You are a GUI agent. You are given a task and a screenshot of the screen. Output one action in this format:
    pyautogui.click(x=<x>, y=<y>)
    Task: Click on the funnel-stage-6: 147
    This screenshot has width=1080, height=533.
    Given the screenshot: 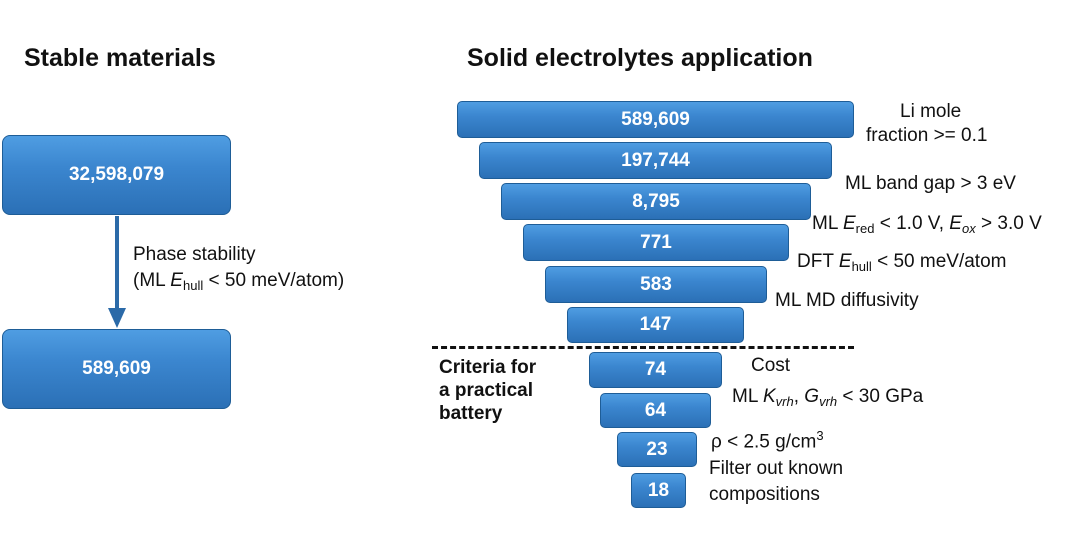 What is the action you would take?
    pyautogui.click(x=655, y=325)
    